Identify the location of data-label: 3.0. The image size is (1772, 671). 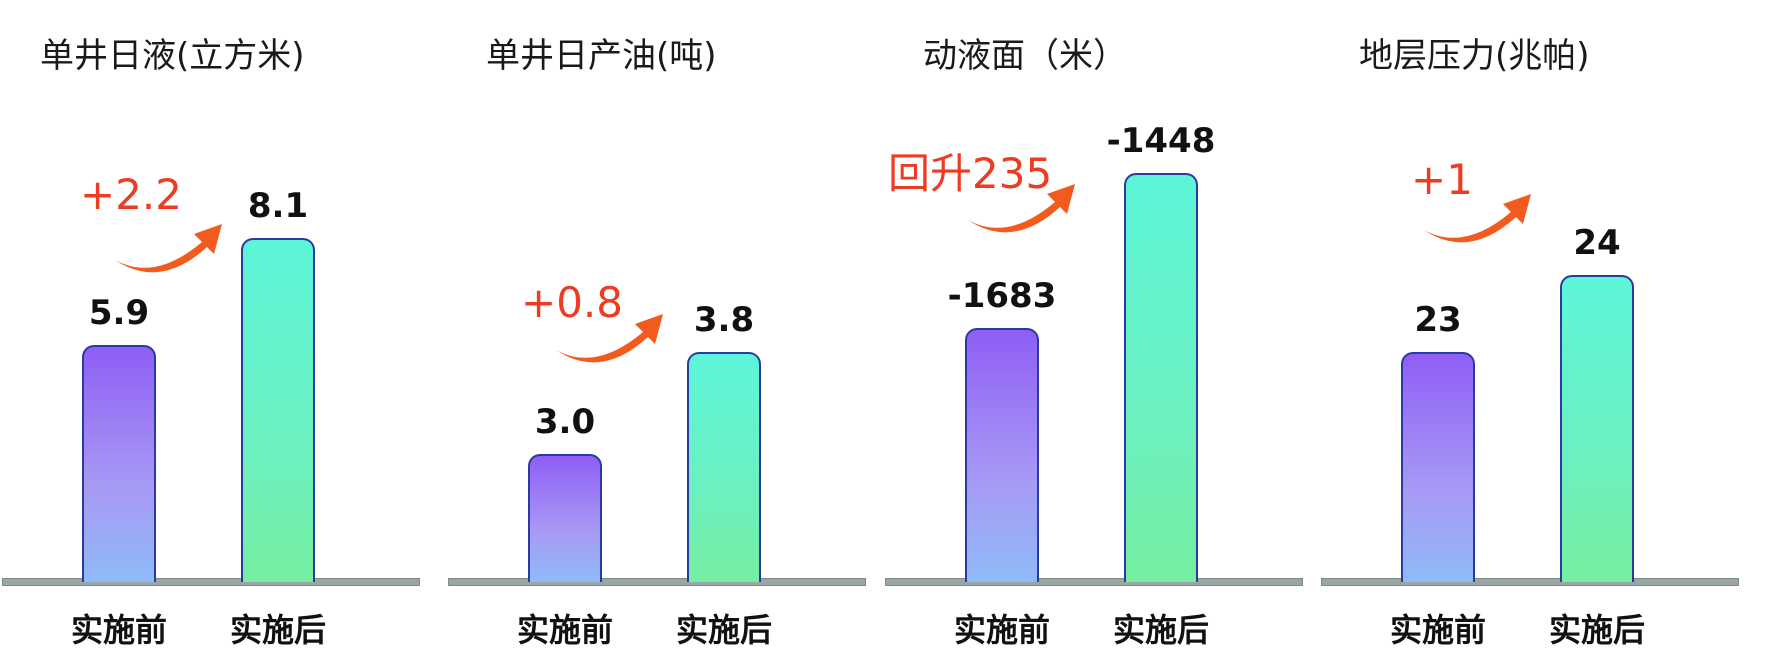
(565, 422).